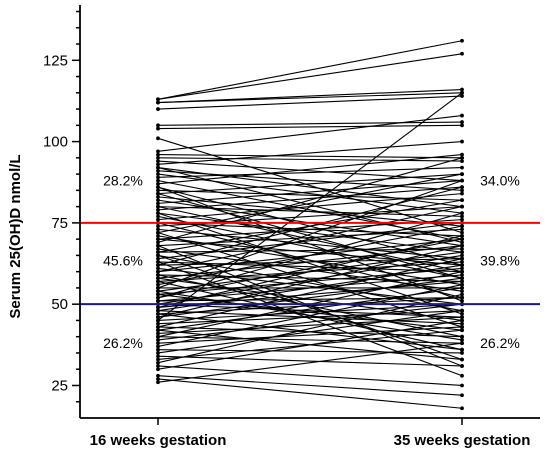 The width and height of the screenshot is (550, 451). Describe the element at coordinates (15, 236) in the screenshot. I see `y-axis-label: Serum 25(OH)D nmol/L` at that location.